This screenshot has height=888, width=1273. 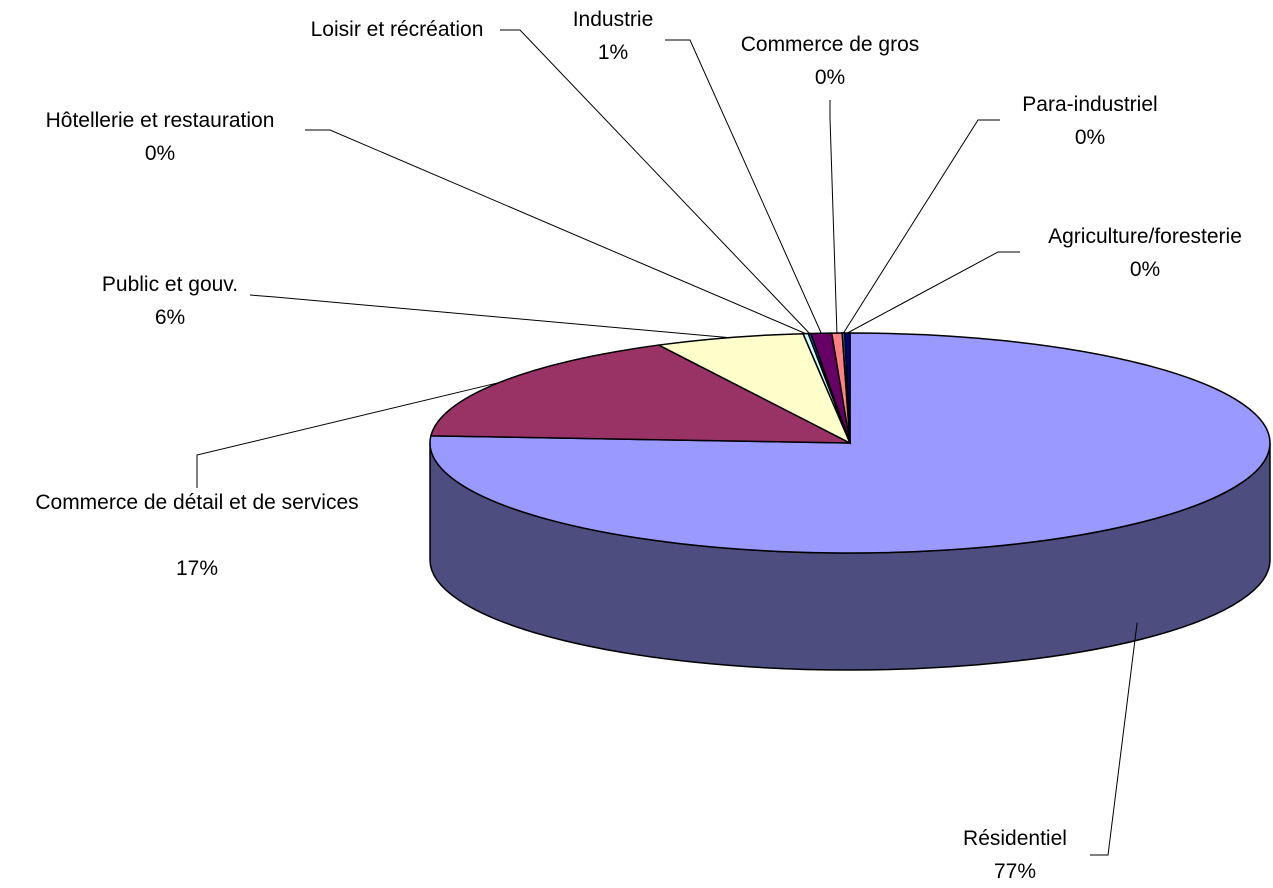 What do you see at coordinates (170, 284) in the screenshot?
I see `slice-label: Public et gouv.` at bounding box center [170, 284].